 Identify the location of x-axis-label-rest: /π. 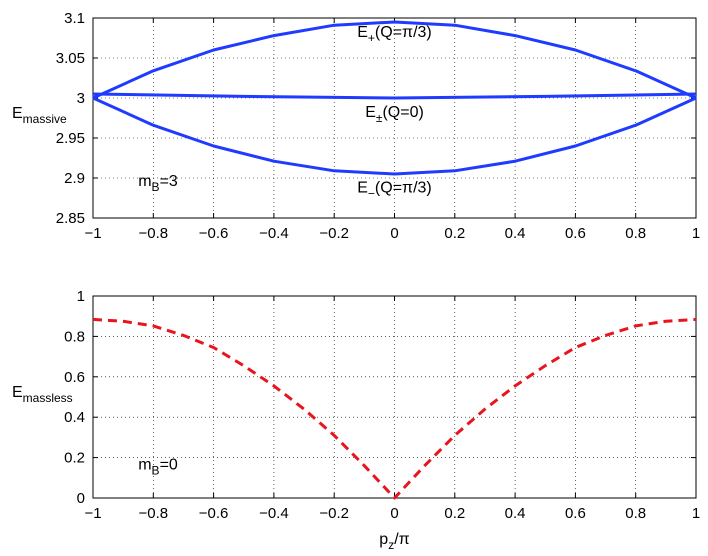
(401, 539).